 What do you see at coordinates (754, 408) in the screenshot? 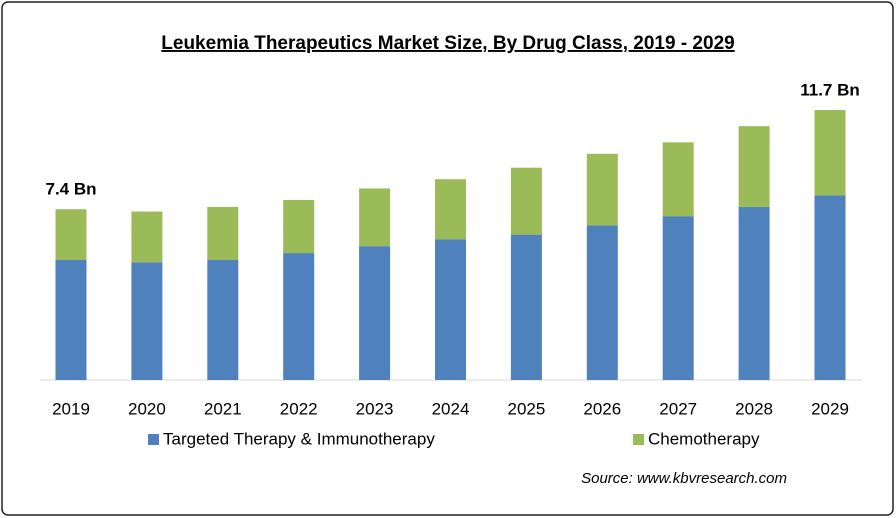
I see `x-tick-label: 2028` at bounding box center [754, 408].